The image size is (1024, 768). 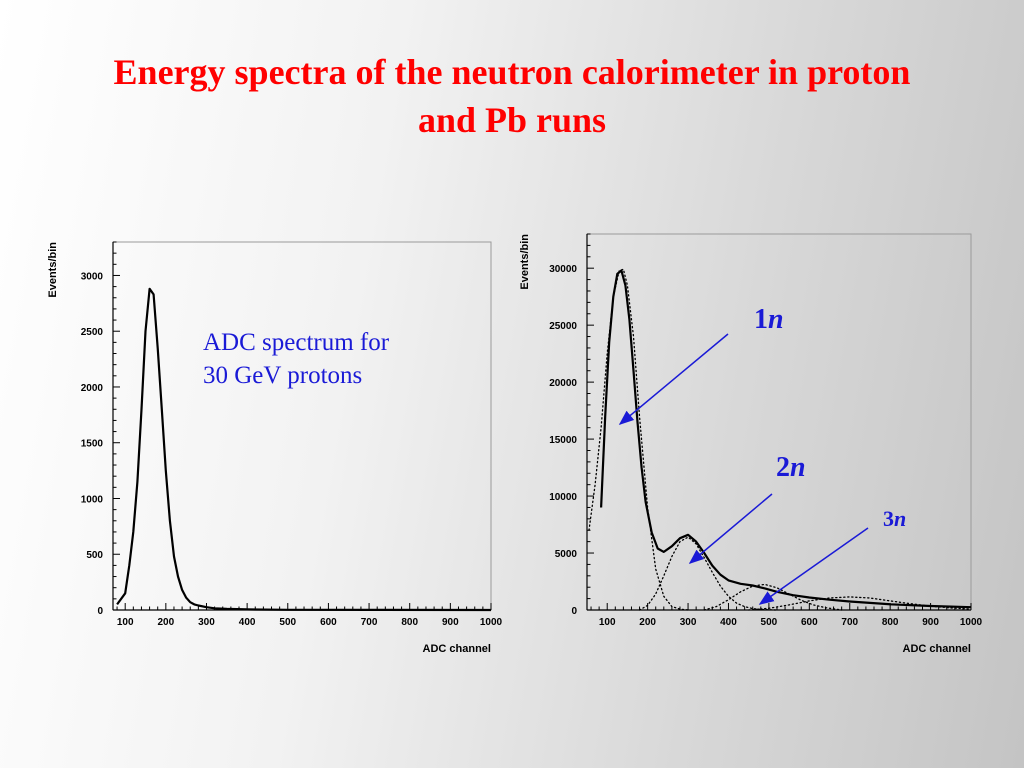 What do you see at coordinates (574, 611) in the screenshot?
I see `y-tick-label-1-0: 0` at bounding box center [574, 611].